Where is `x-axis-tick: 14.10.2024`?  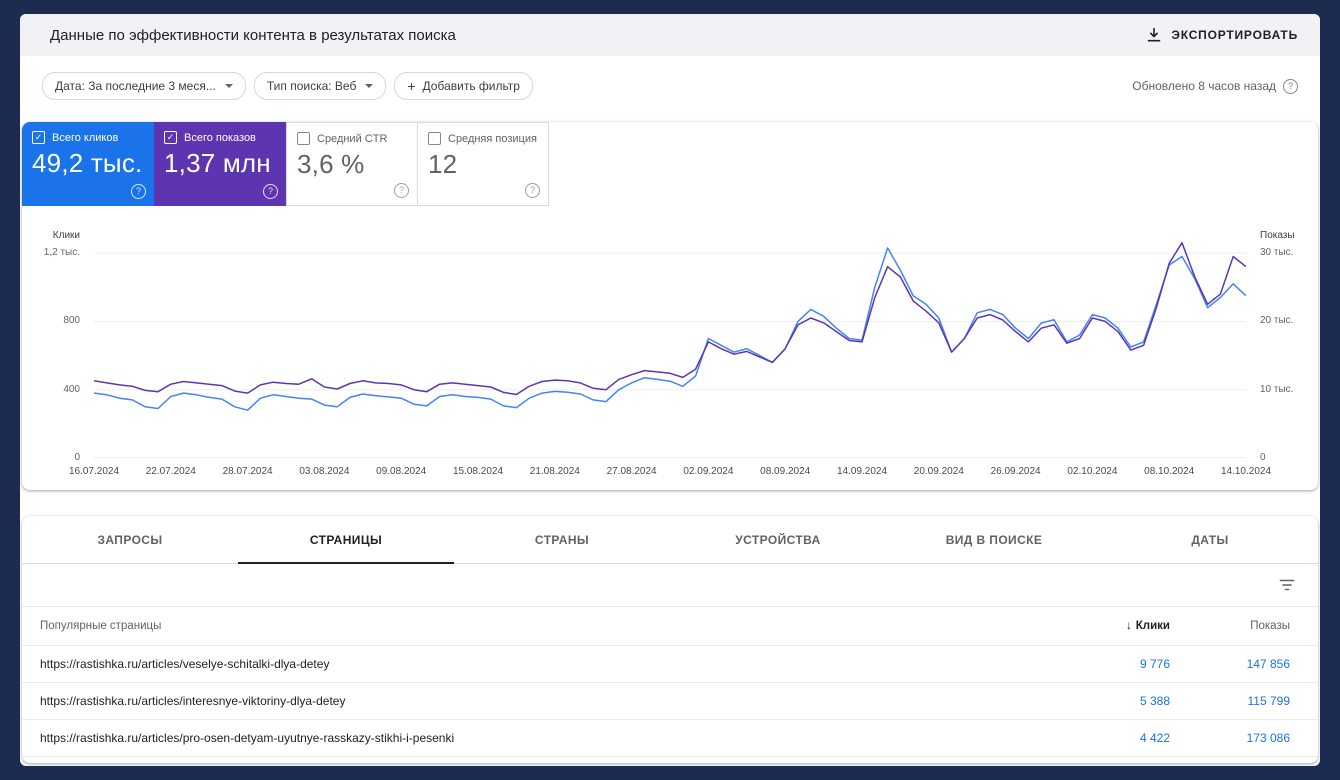
x-axis-tick: 14.10.2024 is located at coordinates (1246, 471).